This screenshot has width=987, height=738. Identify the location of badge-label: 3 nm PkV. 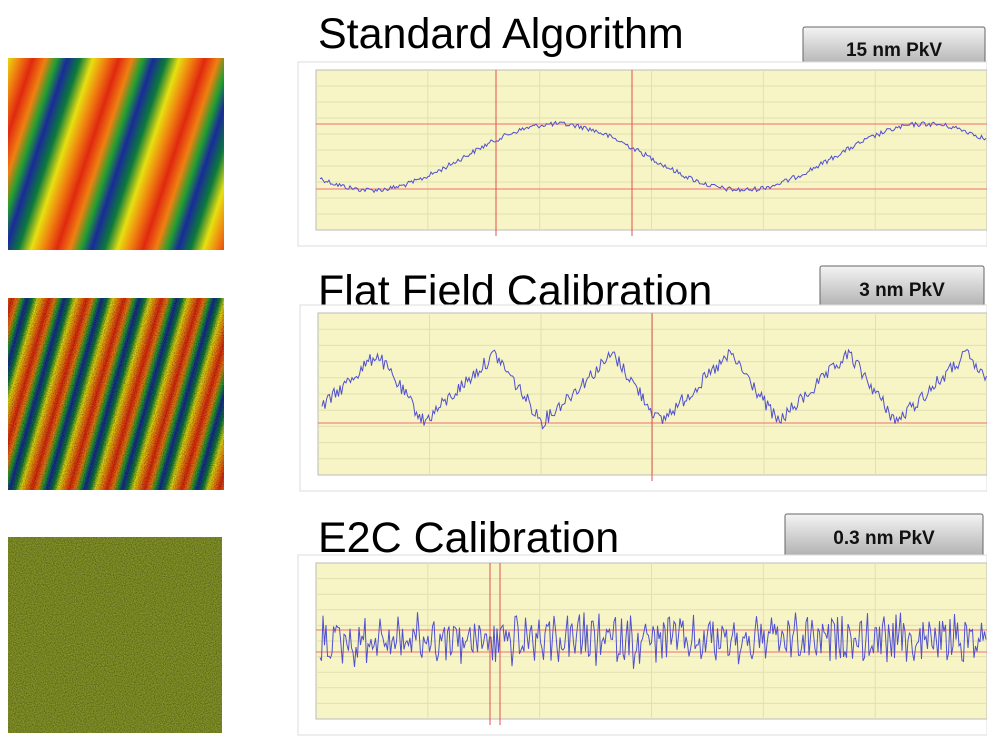
(902, 290).